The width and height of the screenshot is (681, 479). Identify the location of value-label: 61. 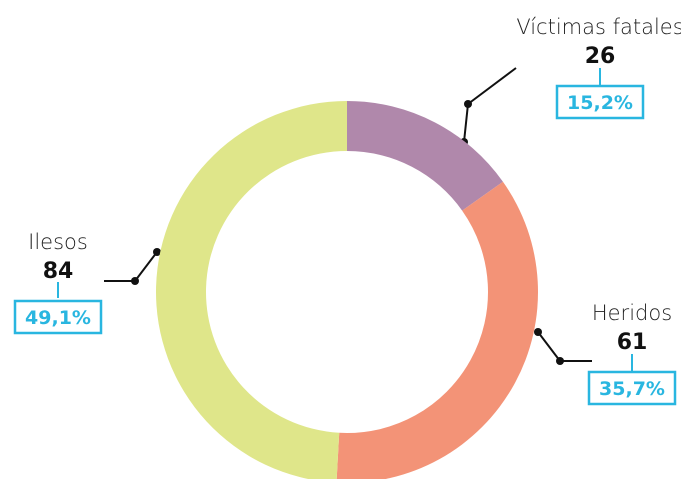
(632, 342).